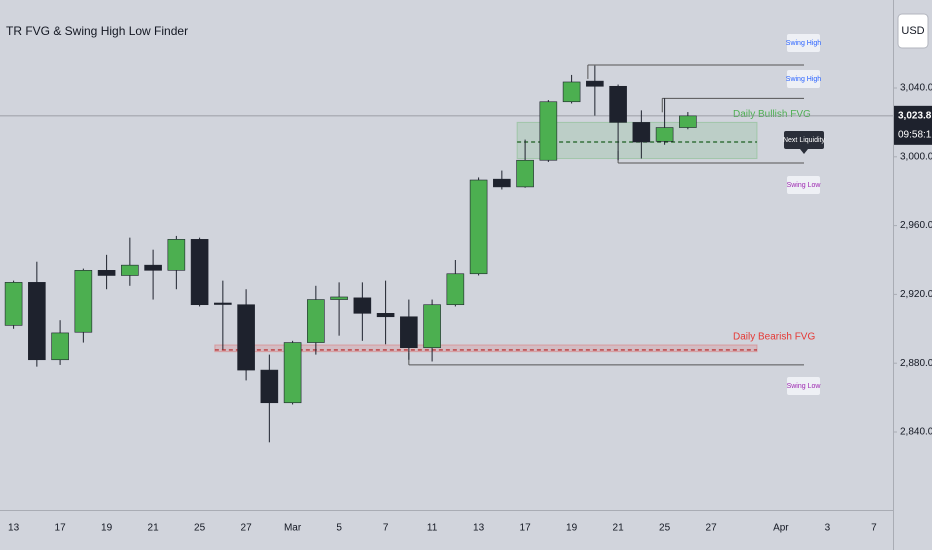  What do you see at coordinates (486, 348) in the screenshot?
I see `fvg-zone` at bounding box center [486, 348].